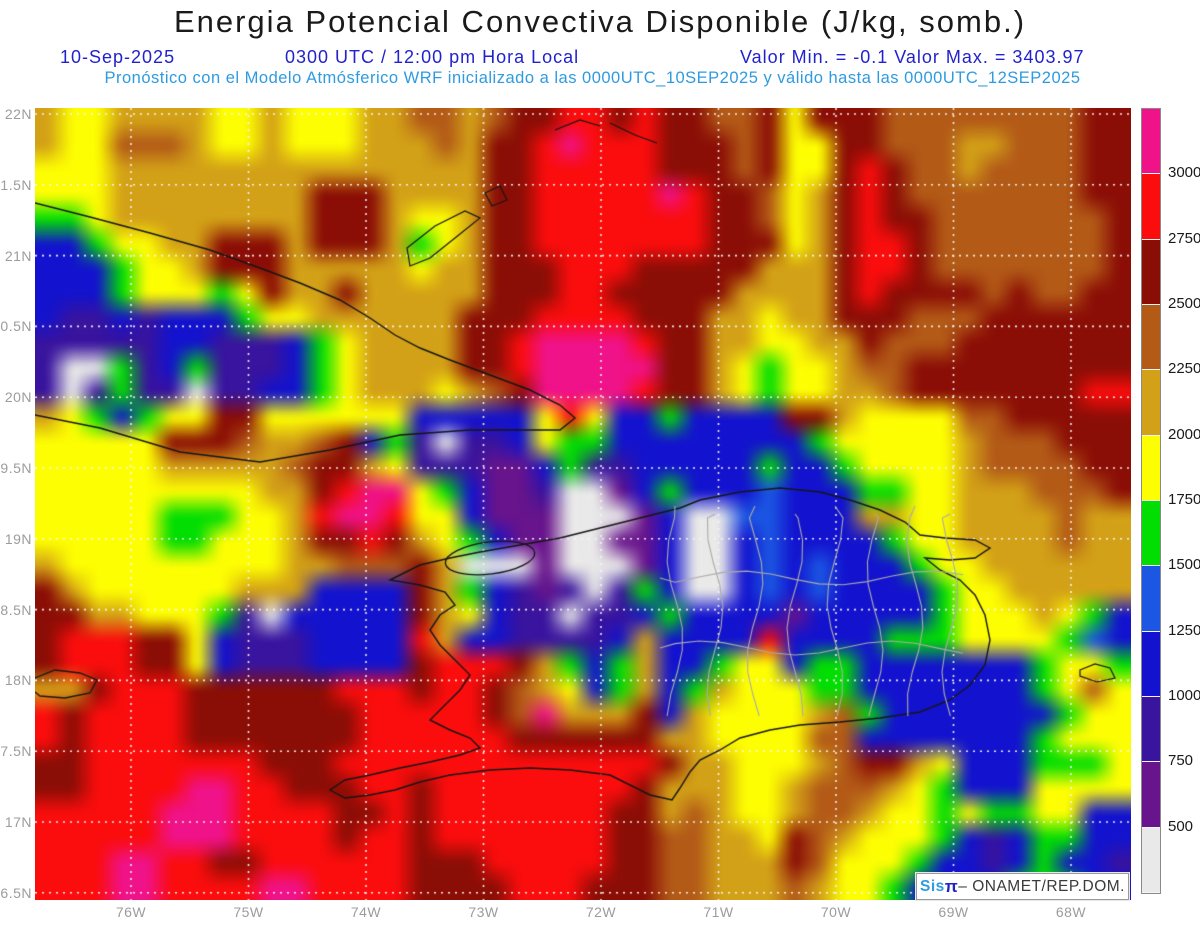  What do you see at coordinates (912, 57) in the screenshot?
I see `minmax-values: Valor Min. = -0.1 Valor Max. = 3403.97` at bounding box center [912, 57].